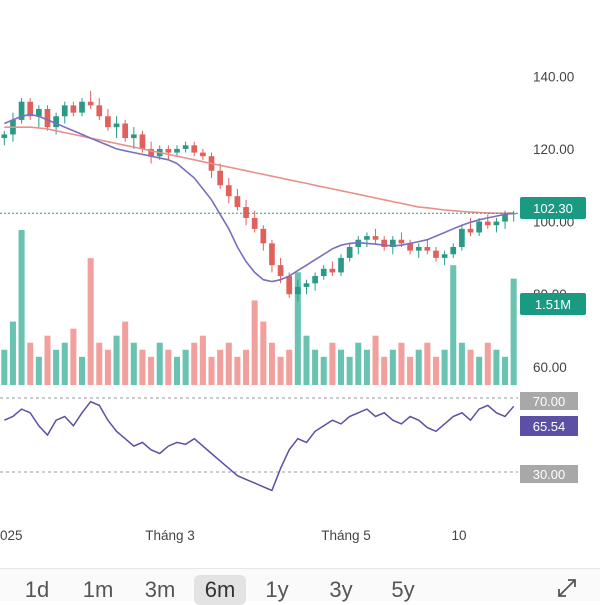  Describe the element at coordinates (567, 588) in the screenshot. I see `expand-arrows-icon` at that location.